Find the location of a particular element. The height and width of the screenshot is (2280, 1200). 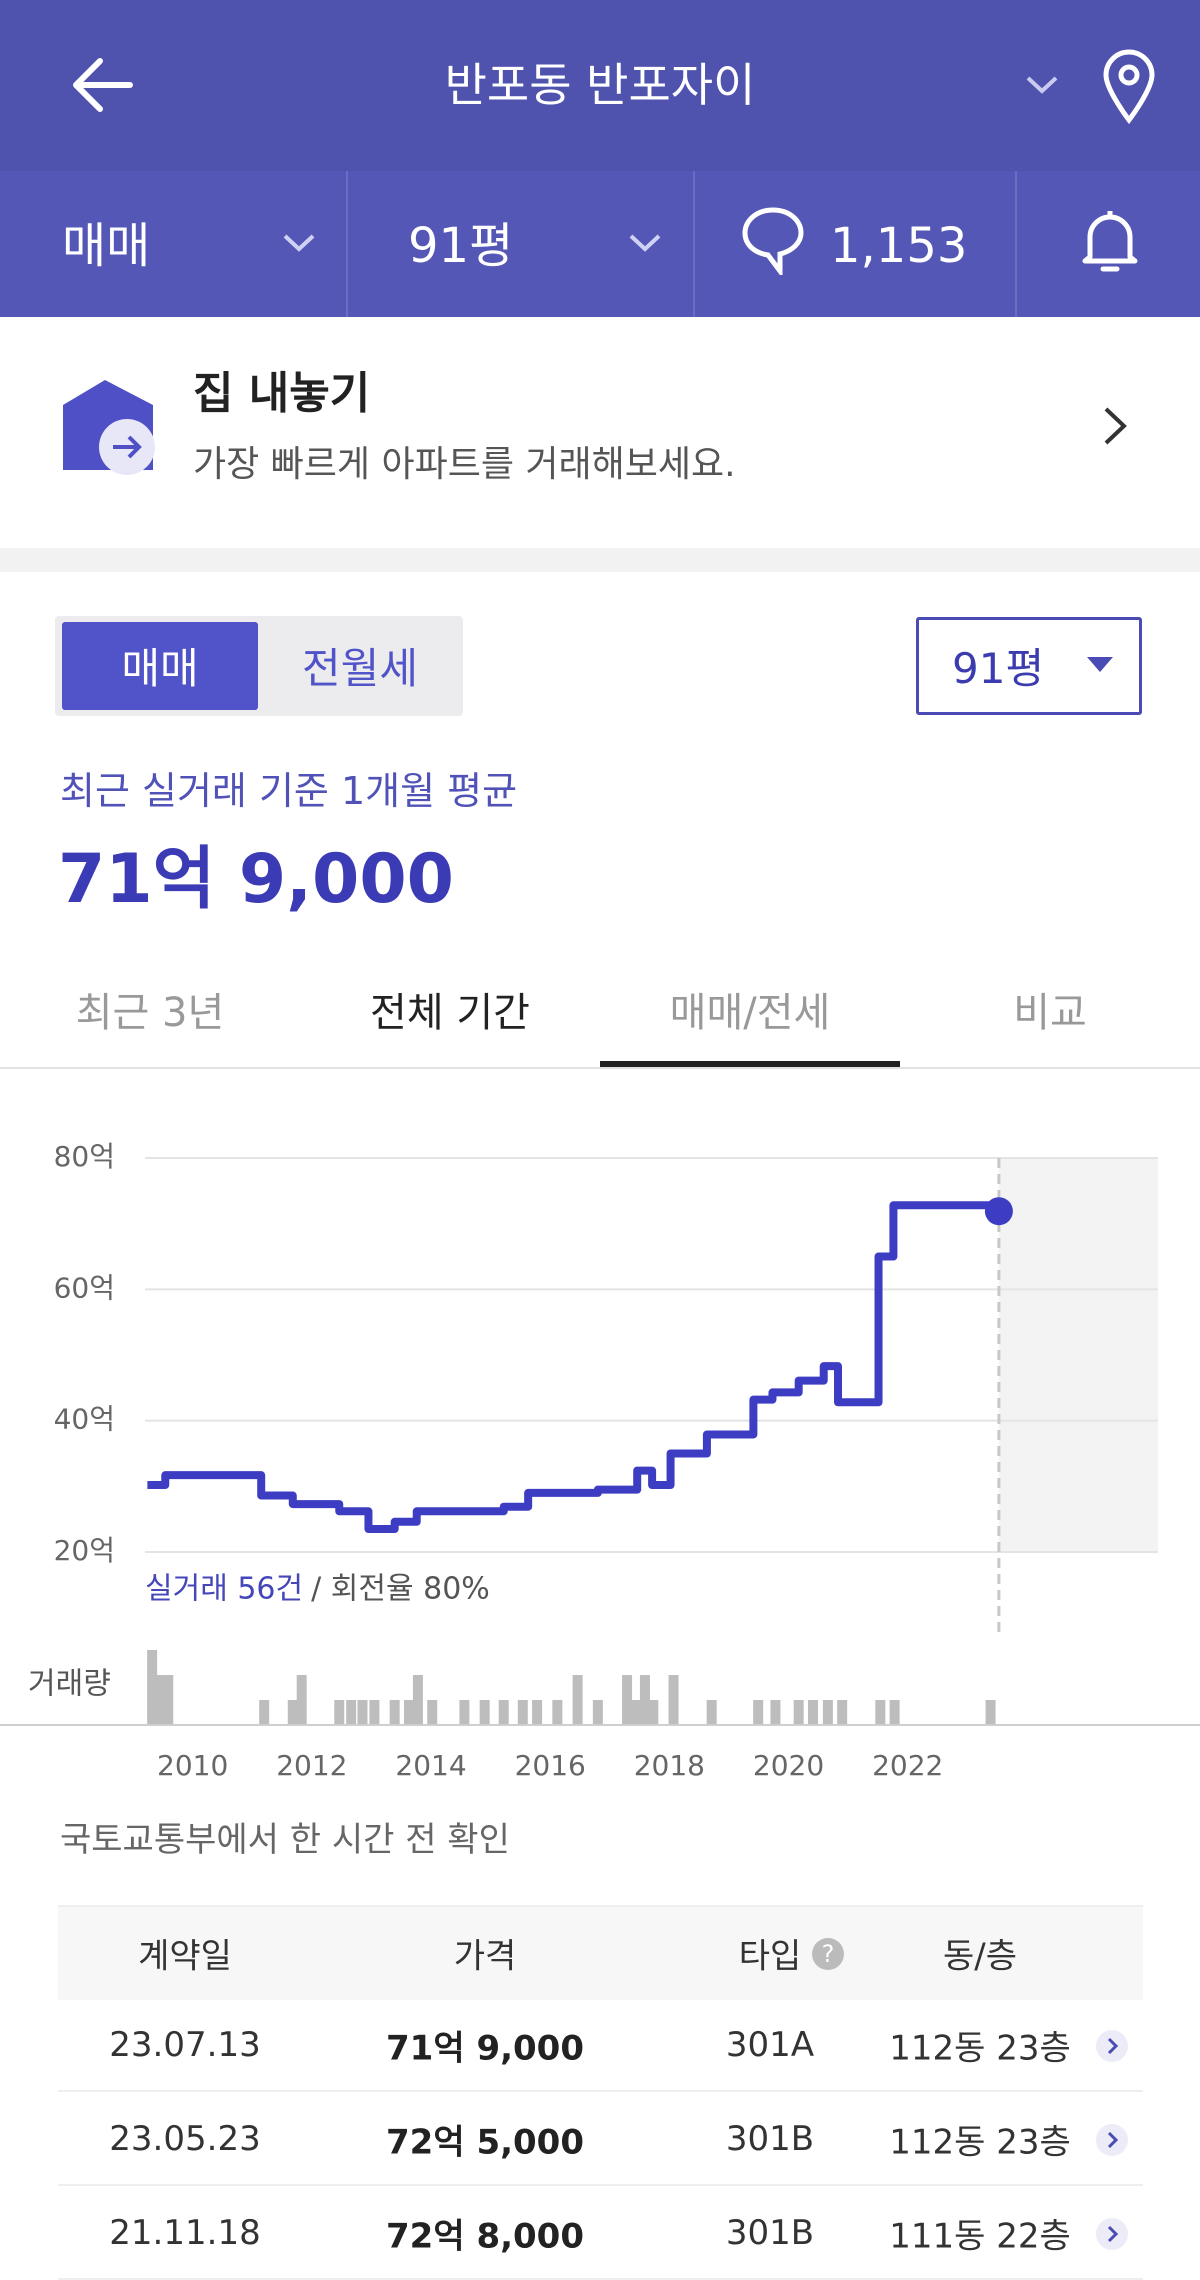

bell-icon is located at coordinates (1110, 240).